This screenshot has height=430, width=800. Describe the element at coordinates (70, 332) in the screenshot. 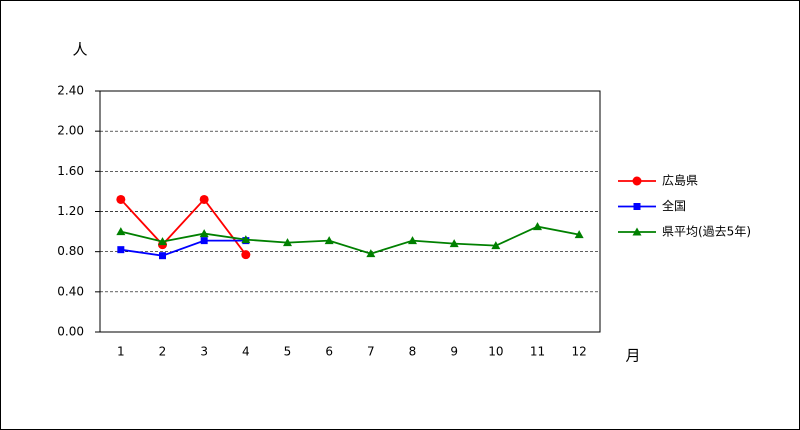

I see `y-tick-label: 0.00` at that location.